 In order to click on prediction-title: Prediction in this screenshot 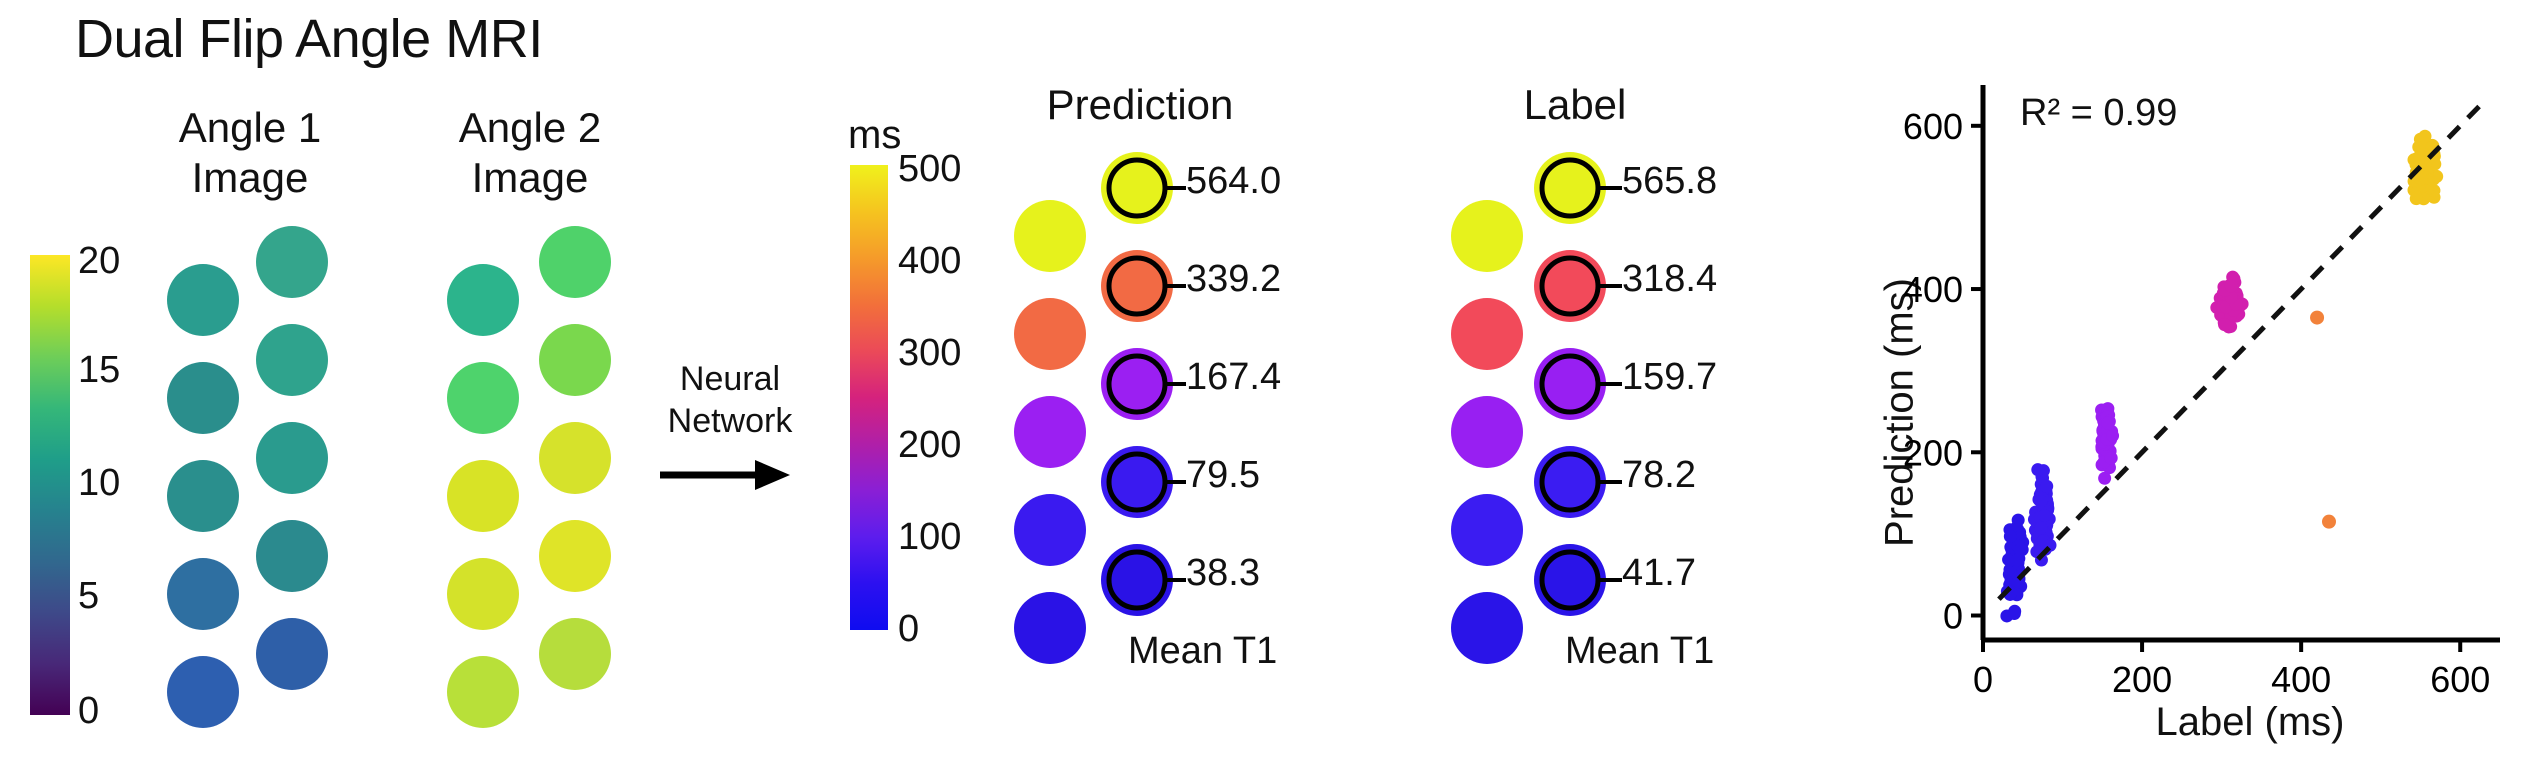, I will do `click(1140, 104)`.